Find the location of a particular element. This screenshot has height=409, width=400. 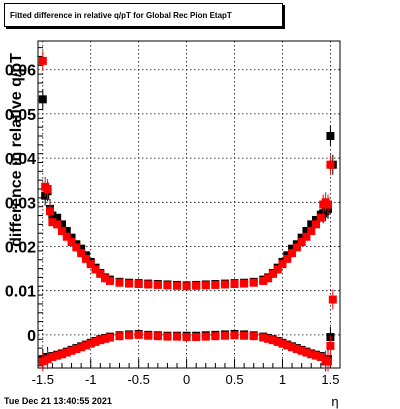

x-tick-label: 0 is located at coordinates (186, 379).